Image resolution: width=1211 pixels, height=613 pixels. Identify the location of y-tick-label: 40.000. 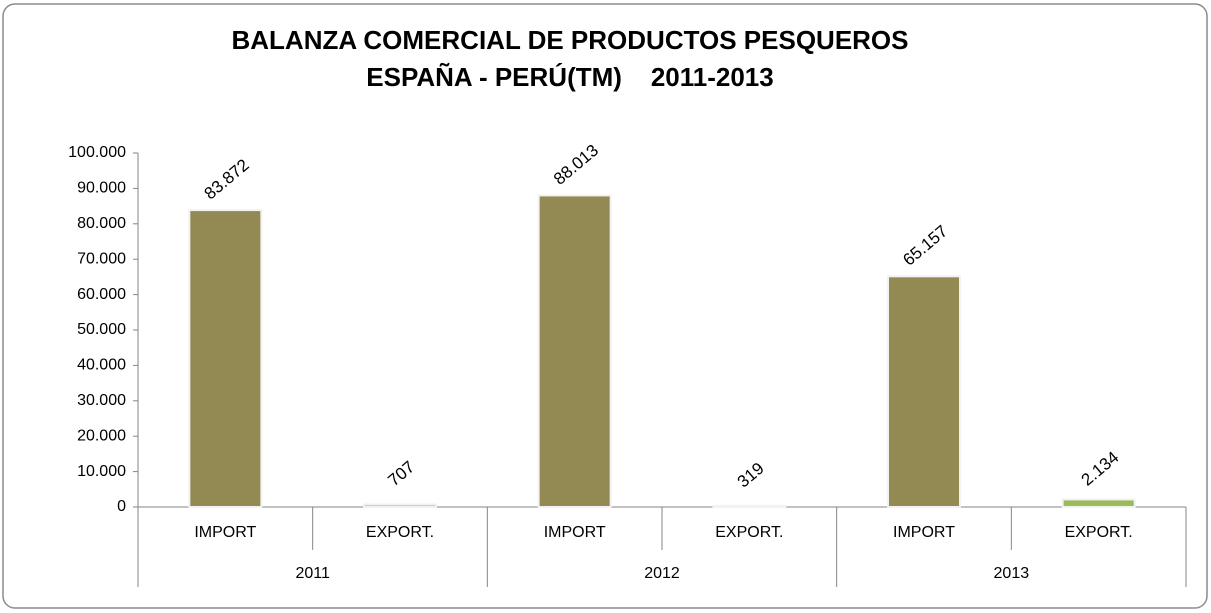
(101, 365).